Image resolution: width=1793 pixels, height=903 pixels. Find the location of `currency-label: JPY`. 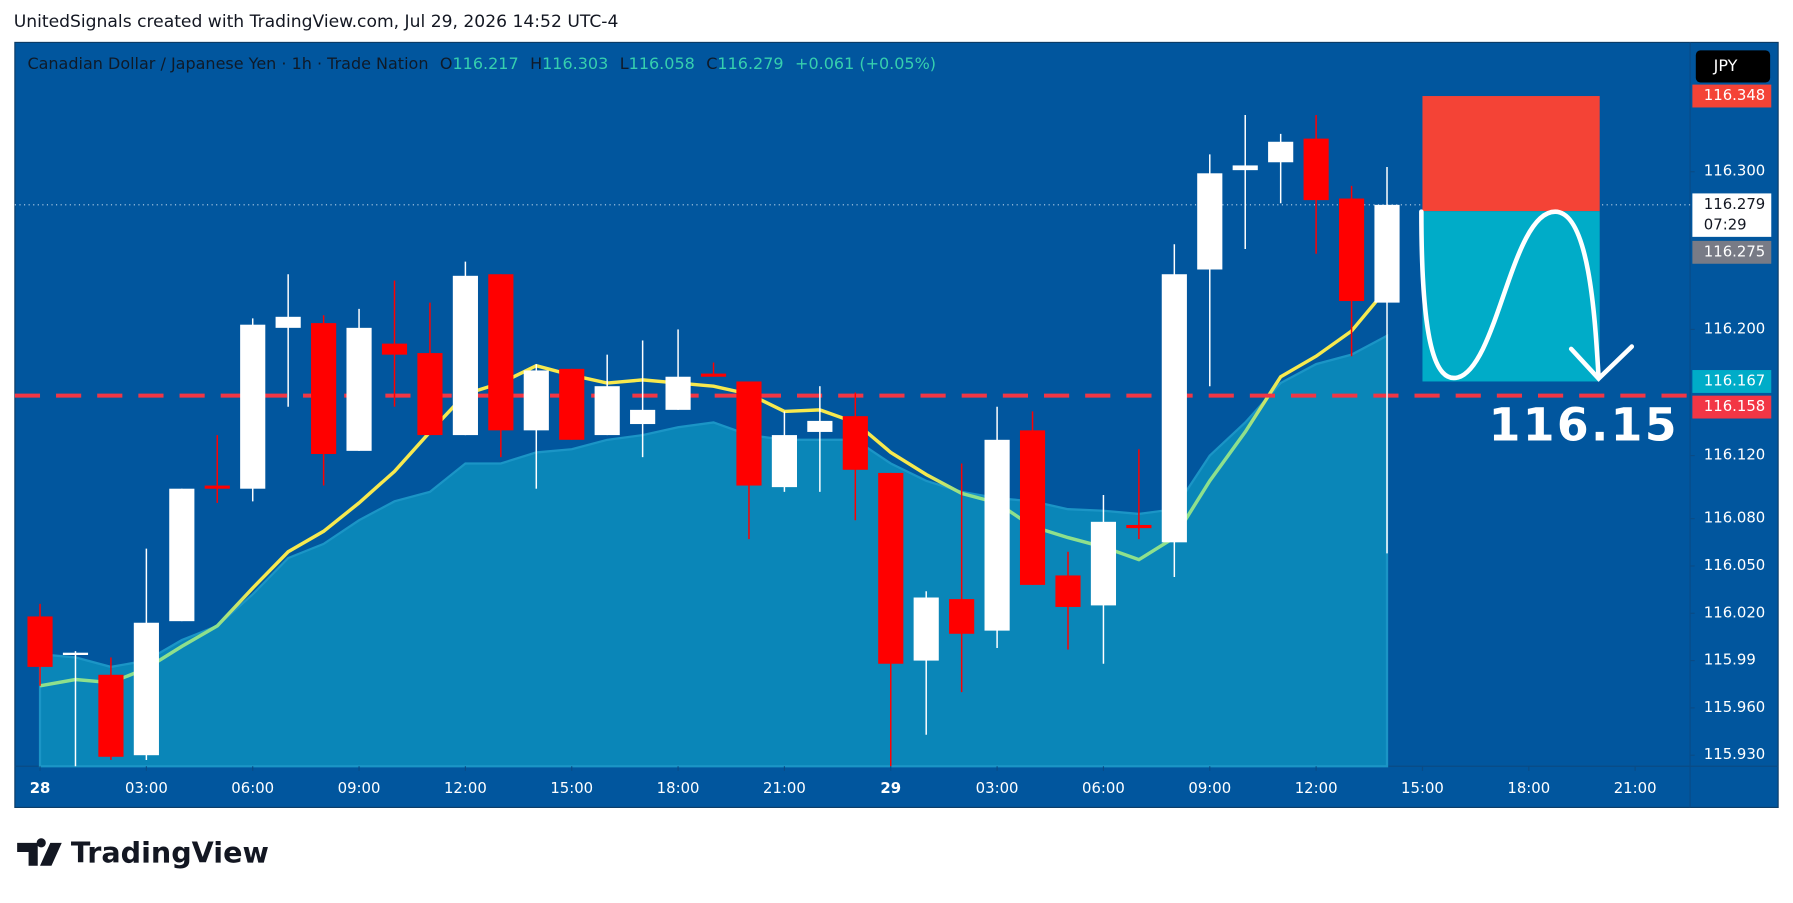

currency-label: JPY is located at coordinates (1725, 65).